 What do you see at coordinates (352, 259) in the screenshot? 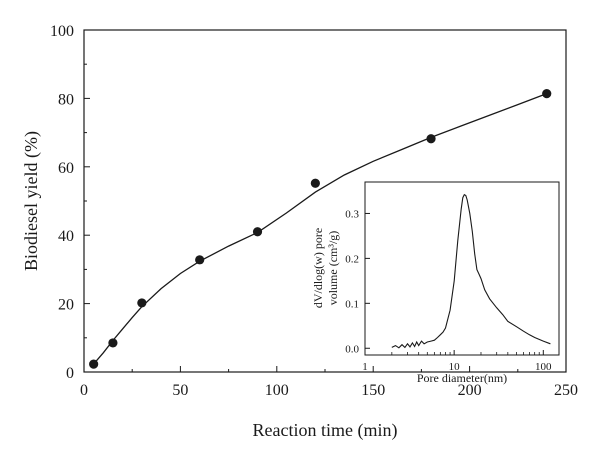
I see `inset-y-tick-label: 0.2` at bounding box center [352, 259].